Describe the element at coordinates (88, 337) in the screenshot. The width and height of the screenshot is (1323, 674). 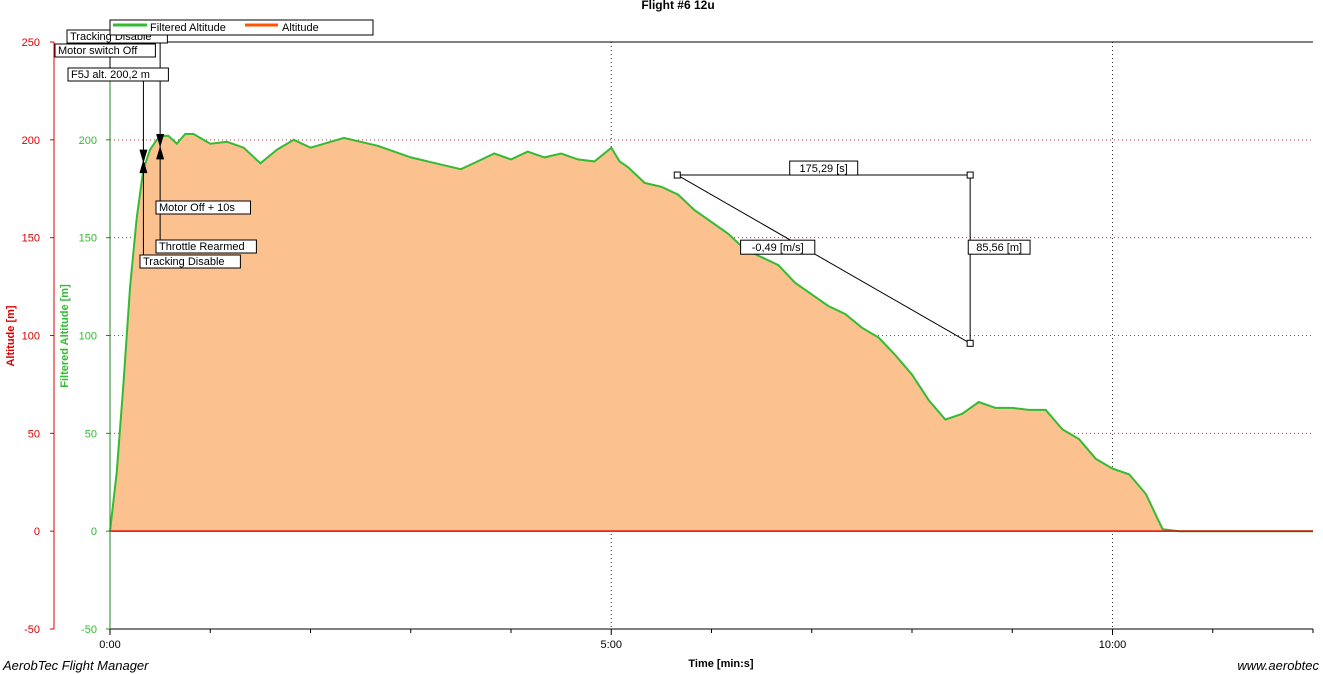
I see `y-tick-label-right: 100` at that location.